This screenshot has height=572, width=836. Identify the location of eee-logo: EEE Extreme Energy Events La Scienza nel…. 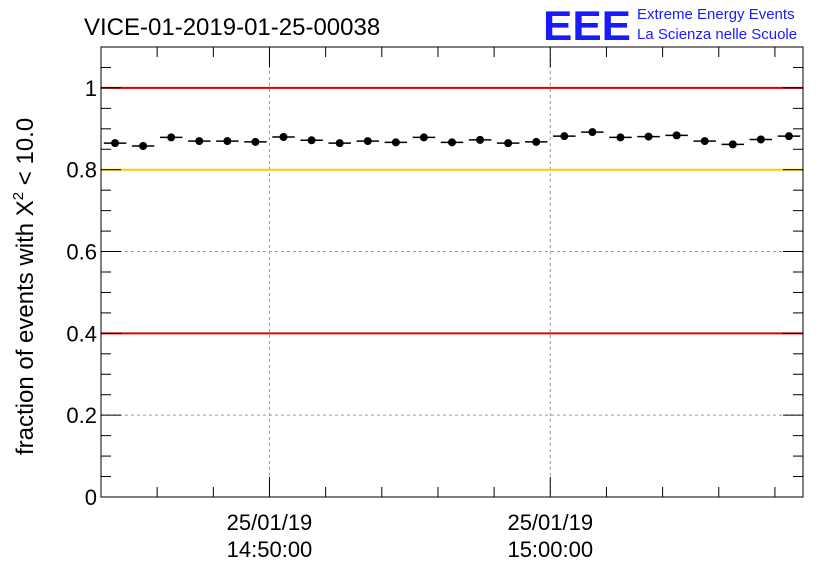
(670, 25).